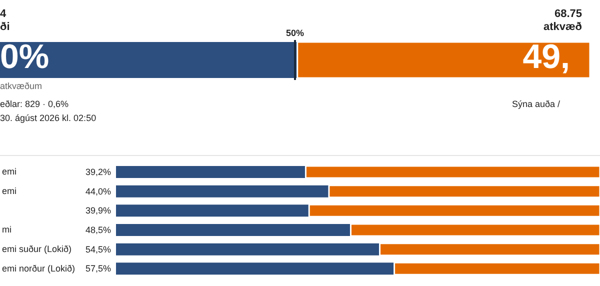 This screenshot has height=286, width=600. What do you see at coordinates (98, 269) in the screenshot?
I see `data-label: 57,5%` at bounding box center [98, 269].